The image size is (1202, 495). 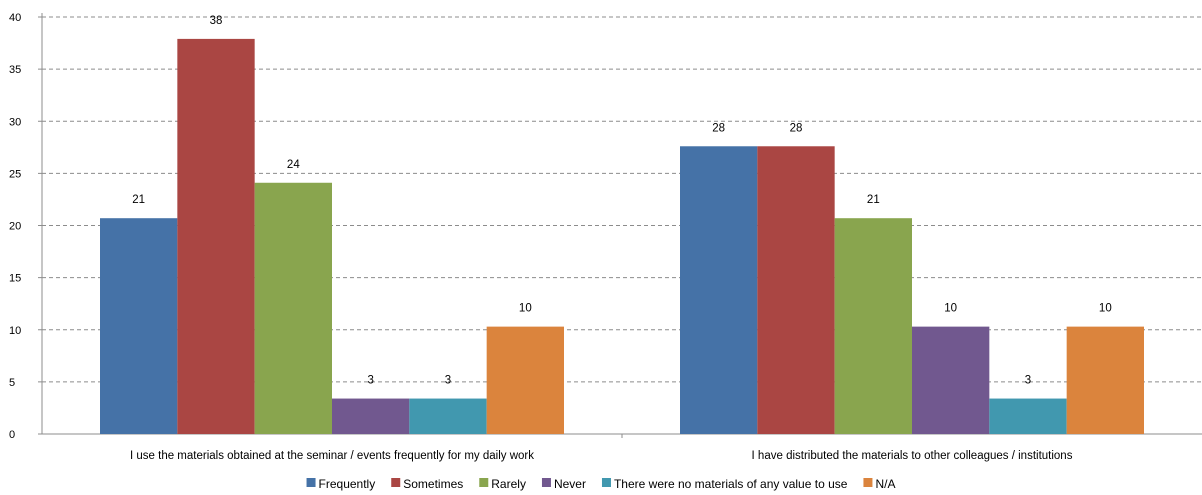 What do you see at coordinates (15, 18) in the screenshot?
I see `y-tick-label: 40` at bounding box center [15, 18].